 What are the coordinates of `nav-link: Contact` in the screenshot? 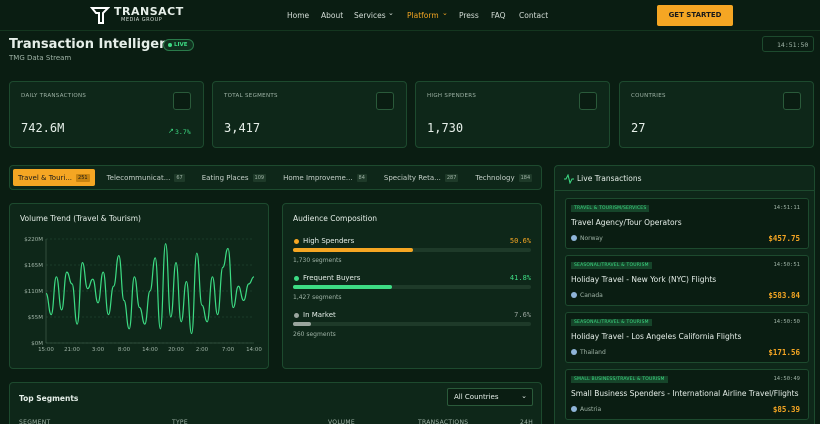 It's located at (534, 15).